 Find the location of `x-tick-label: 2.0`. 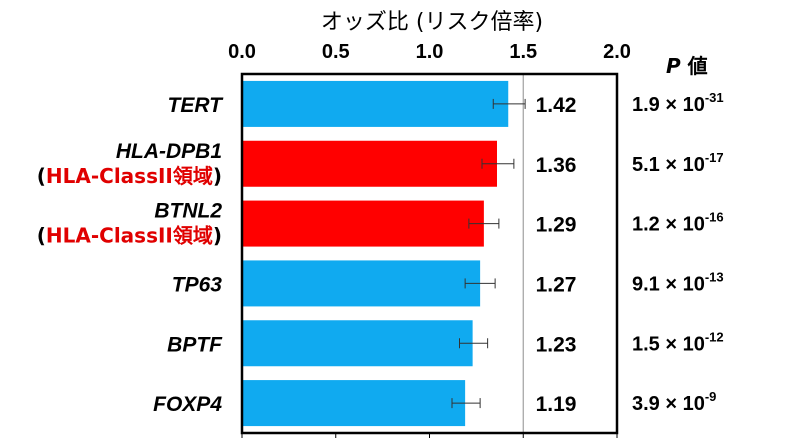

x-tick-label: 2.0 is located at coordinates (617, 52).